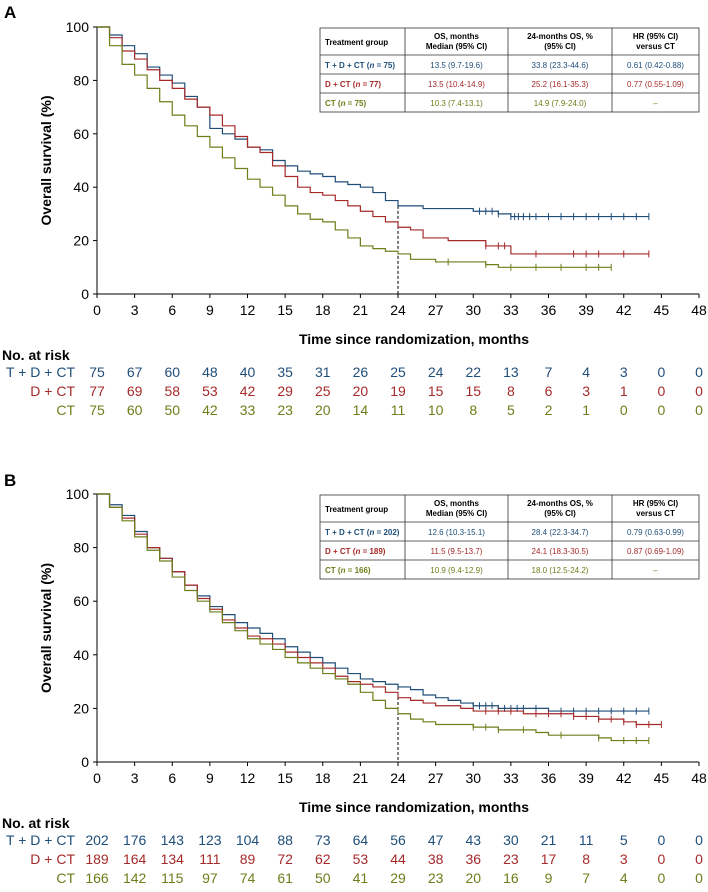 The image size is (708, 892). I want to click on at-risk-value-tdct: 13, so click(511, 372).